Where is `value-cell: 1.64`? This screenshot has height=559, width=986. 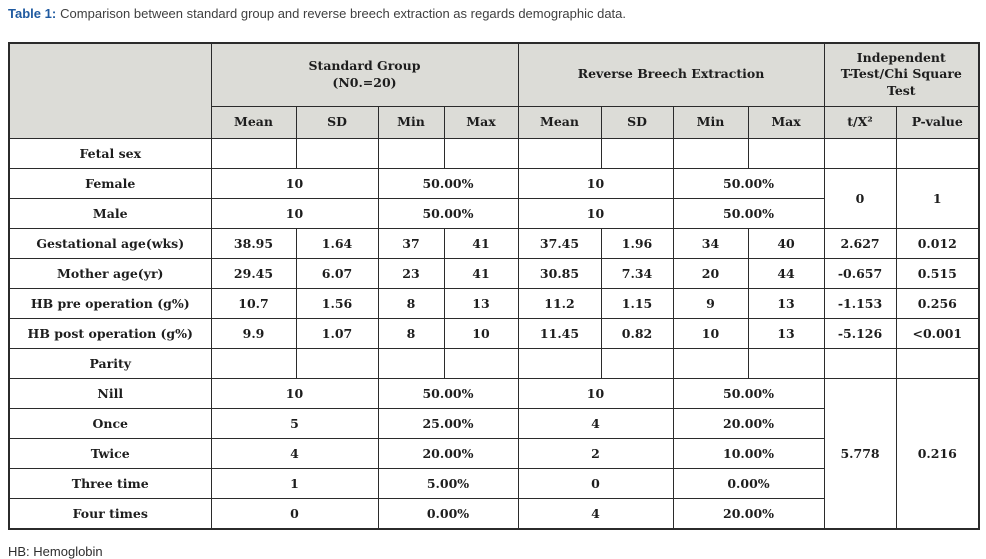 value-cell: 1.64 is located at coordinates (337, 243).